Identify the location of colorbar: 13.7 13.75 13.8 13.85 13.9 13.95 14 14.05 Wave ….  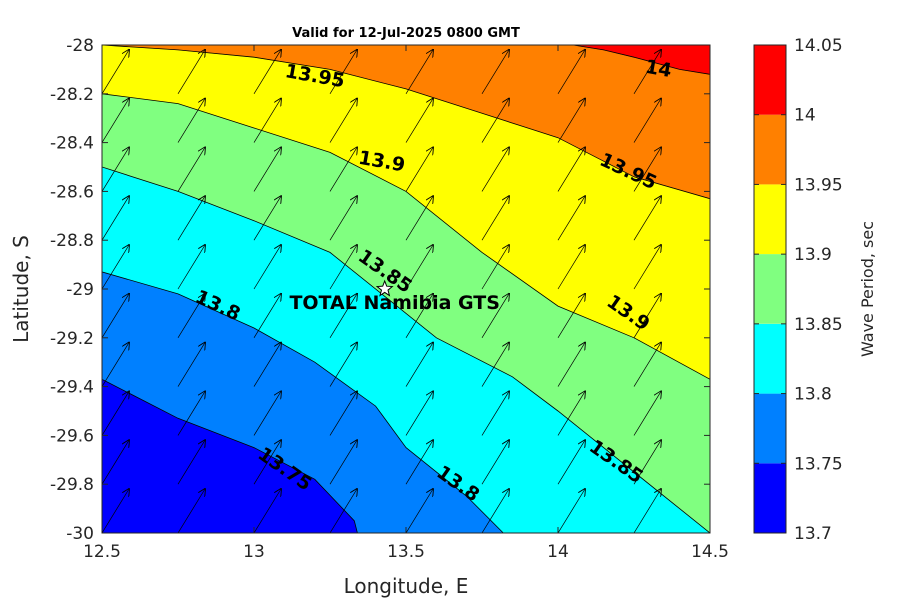
(815, 290).